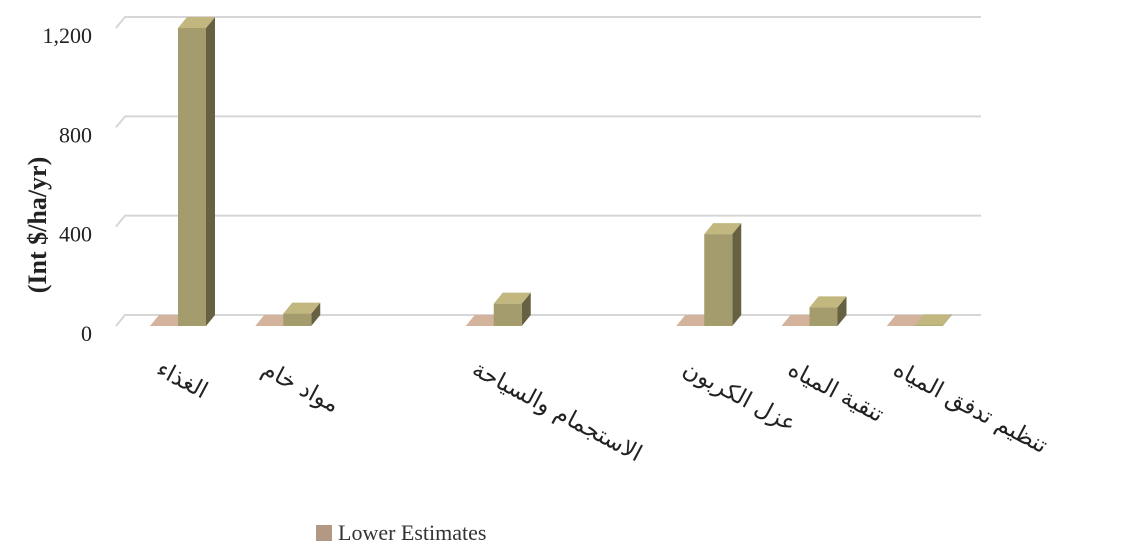 The image size is (1137, 548). Describe the element at coordinates (836, 392) in the screenshot. I see `x-tick-label: تنقية المياه` at that location.